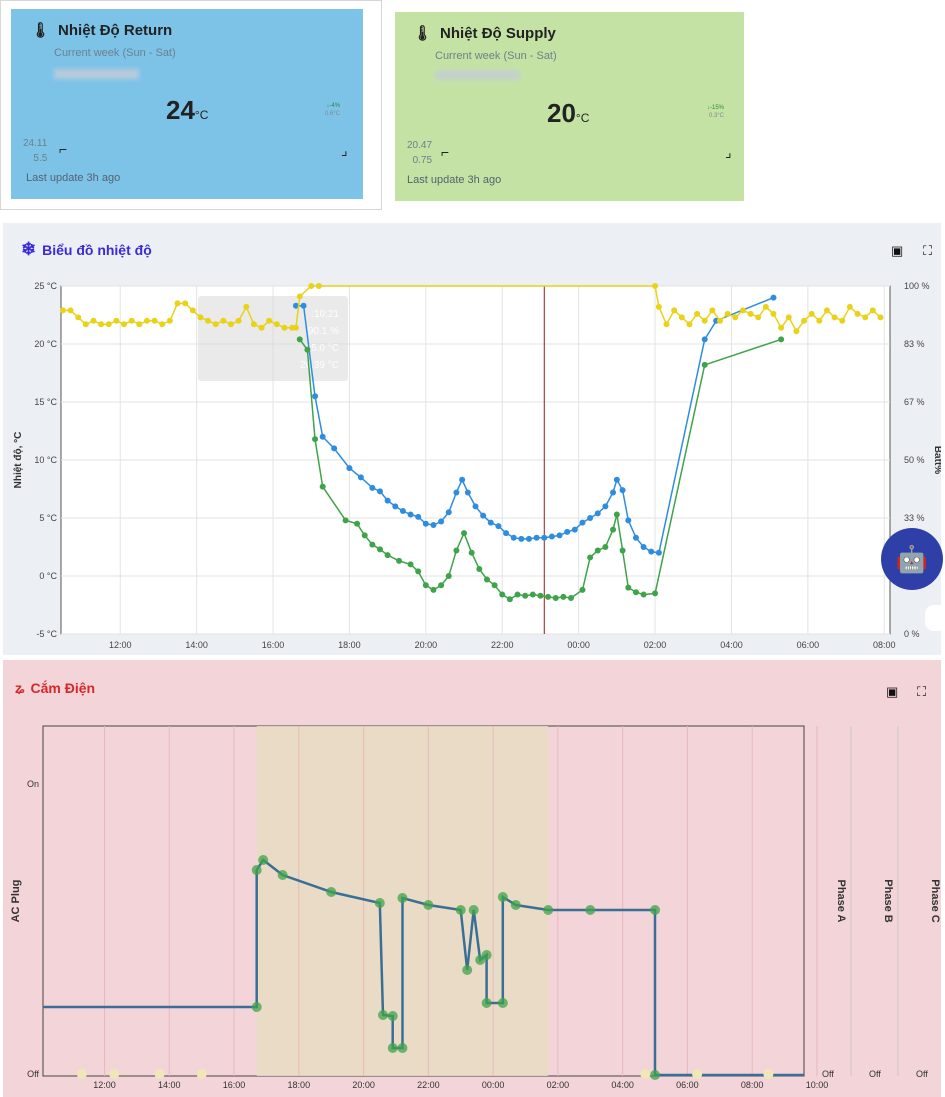 The height and width of the screenshot is (1097, 945). Describe the element at coordinates (912, 634) in the screenshot. I see `y2-tick-label: 0 %` at that location.